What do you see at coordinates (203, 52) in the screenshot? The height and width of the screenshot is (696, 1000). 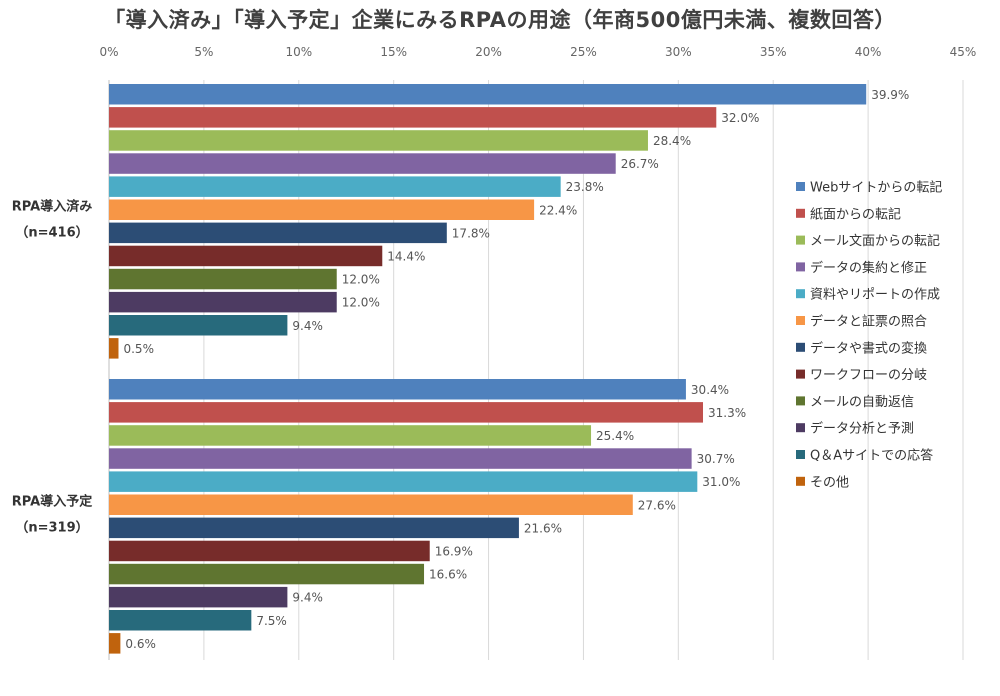 I see `x-tick-label: 5%` at bounding box center [203, 52].